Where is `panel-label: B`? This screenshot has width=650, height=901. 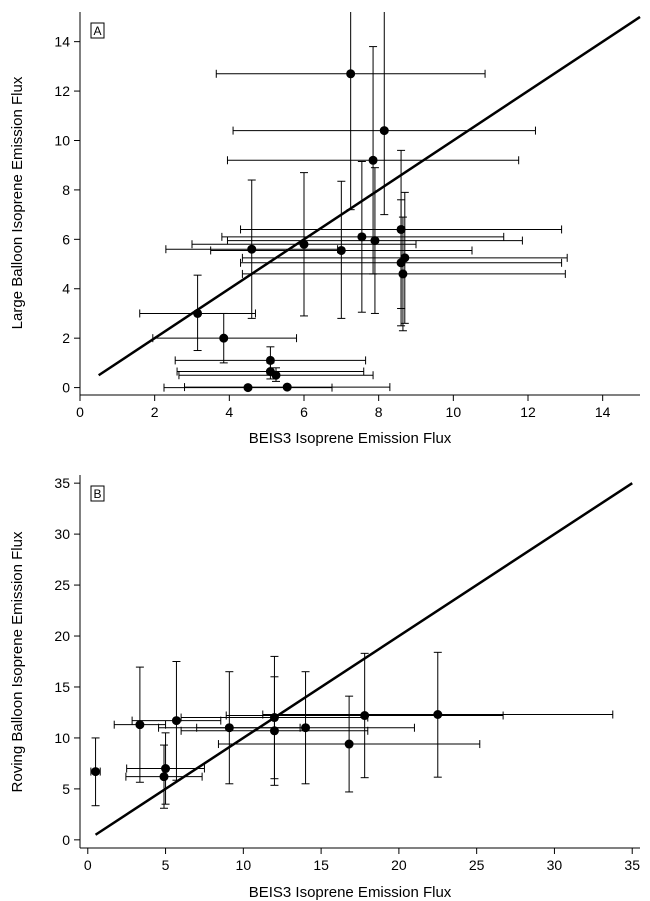
panel-label: B is located at coordinates (97, 494).